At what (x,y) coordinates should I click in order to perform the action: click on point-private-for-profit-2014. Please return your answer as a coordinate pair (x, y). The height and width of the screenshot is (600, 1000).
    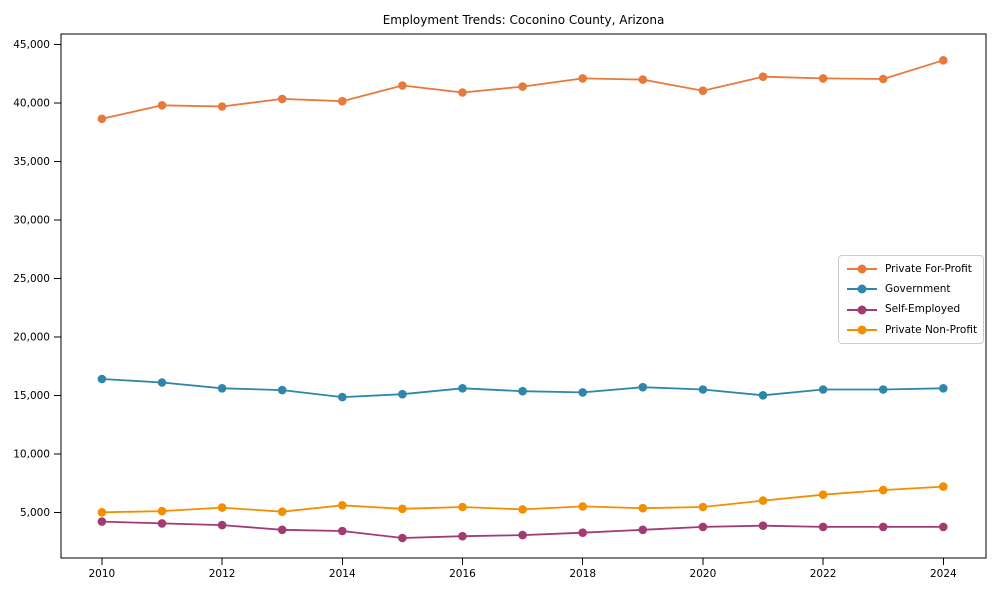
    Looking at the image, I should click on (342, 101).